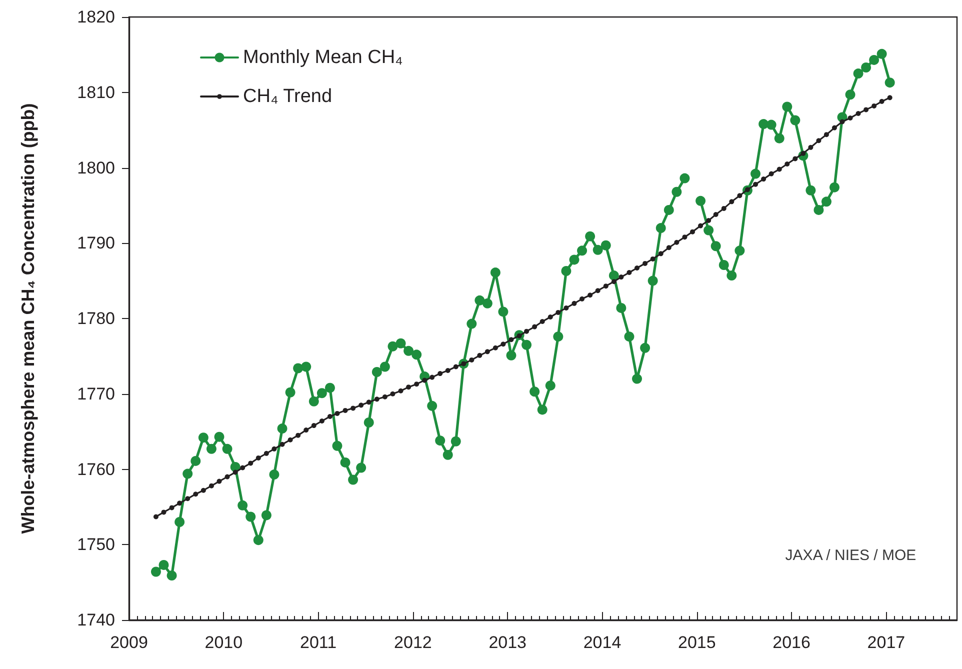  I want to click on x-tick-label: 2012, so click(413, 642).